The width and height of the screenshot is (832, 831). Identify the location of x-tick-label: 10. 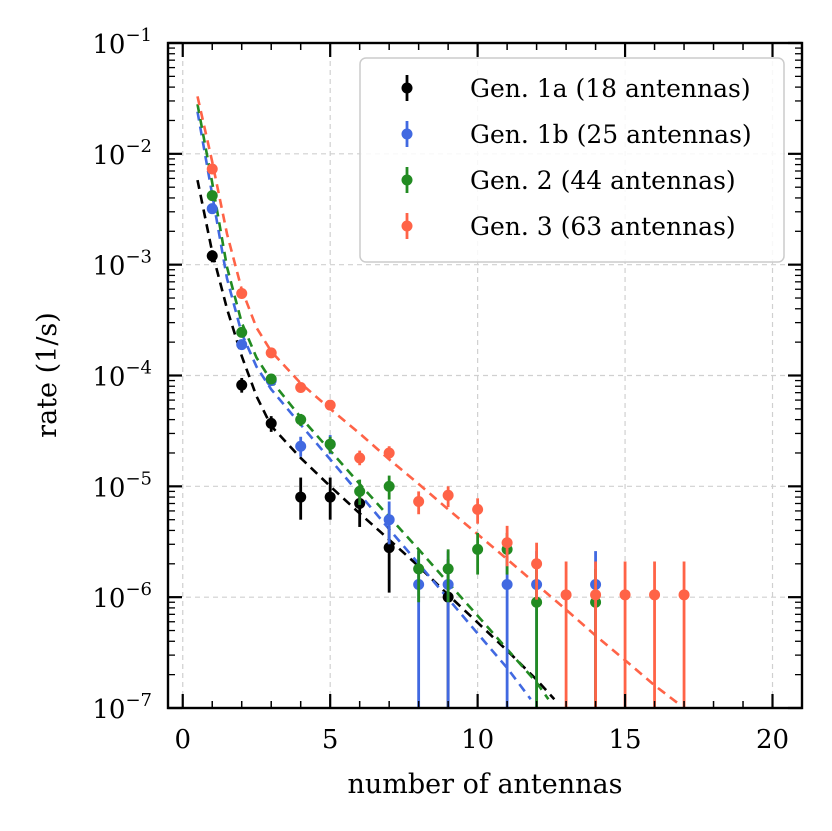
(477, 740).